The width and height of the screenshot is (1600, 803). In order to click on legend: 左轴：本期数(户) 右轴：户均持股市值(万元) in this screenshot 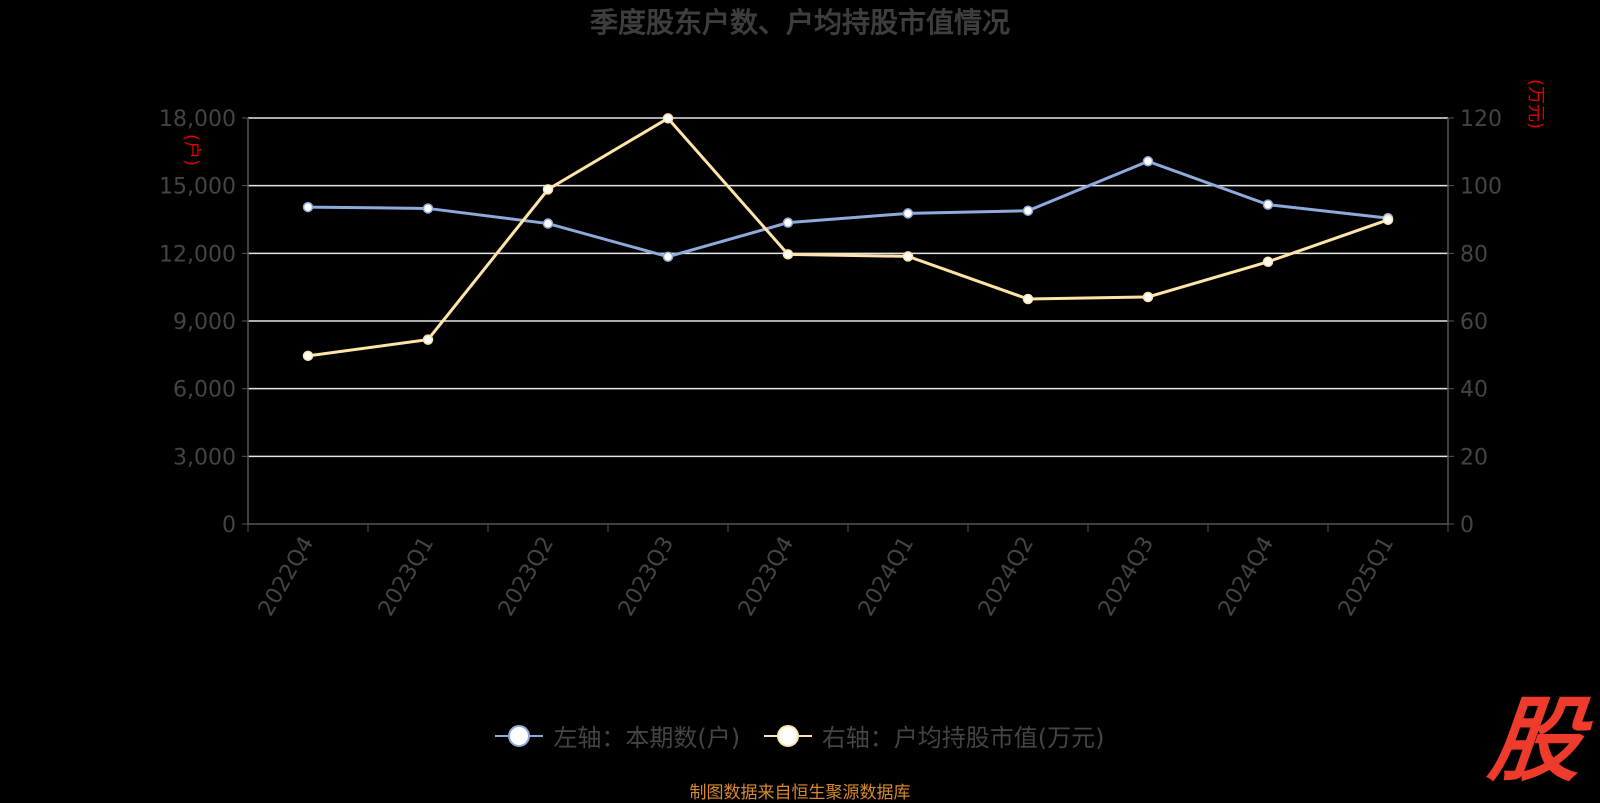, I will do `click(800, 736)`.